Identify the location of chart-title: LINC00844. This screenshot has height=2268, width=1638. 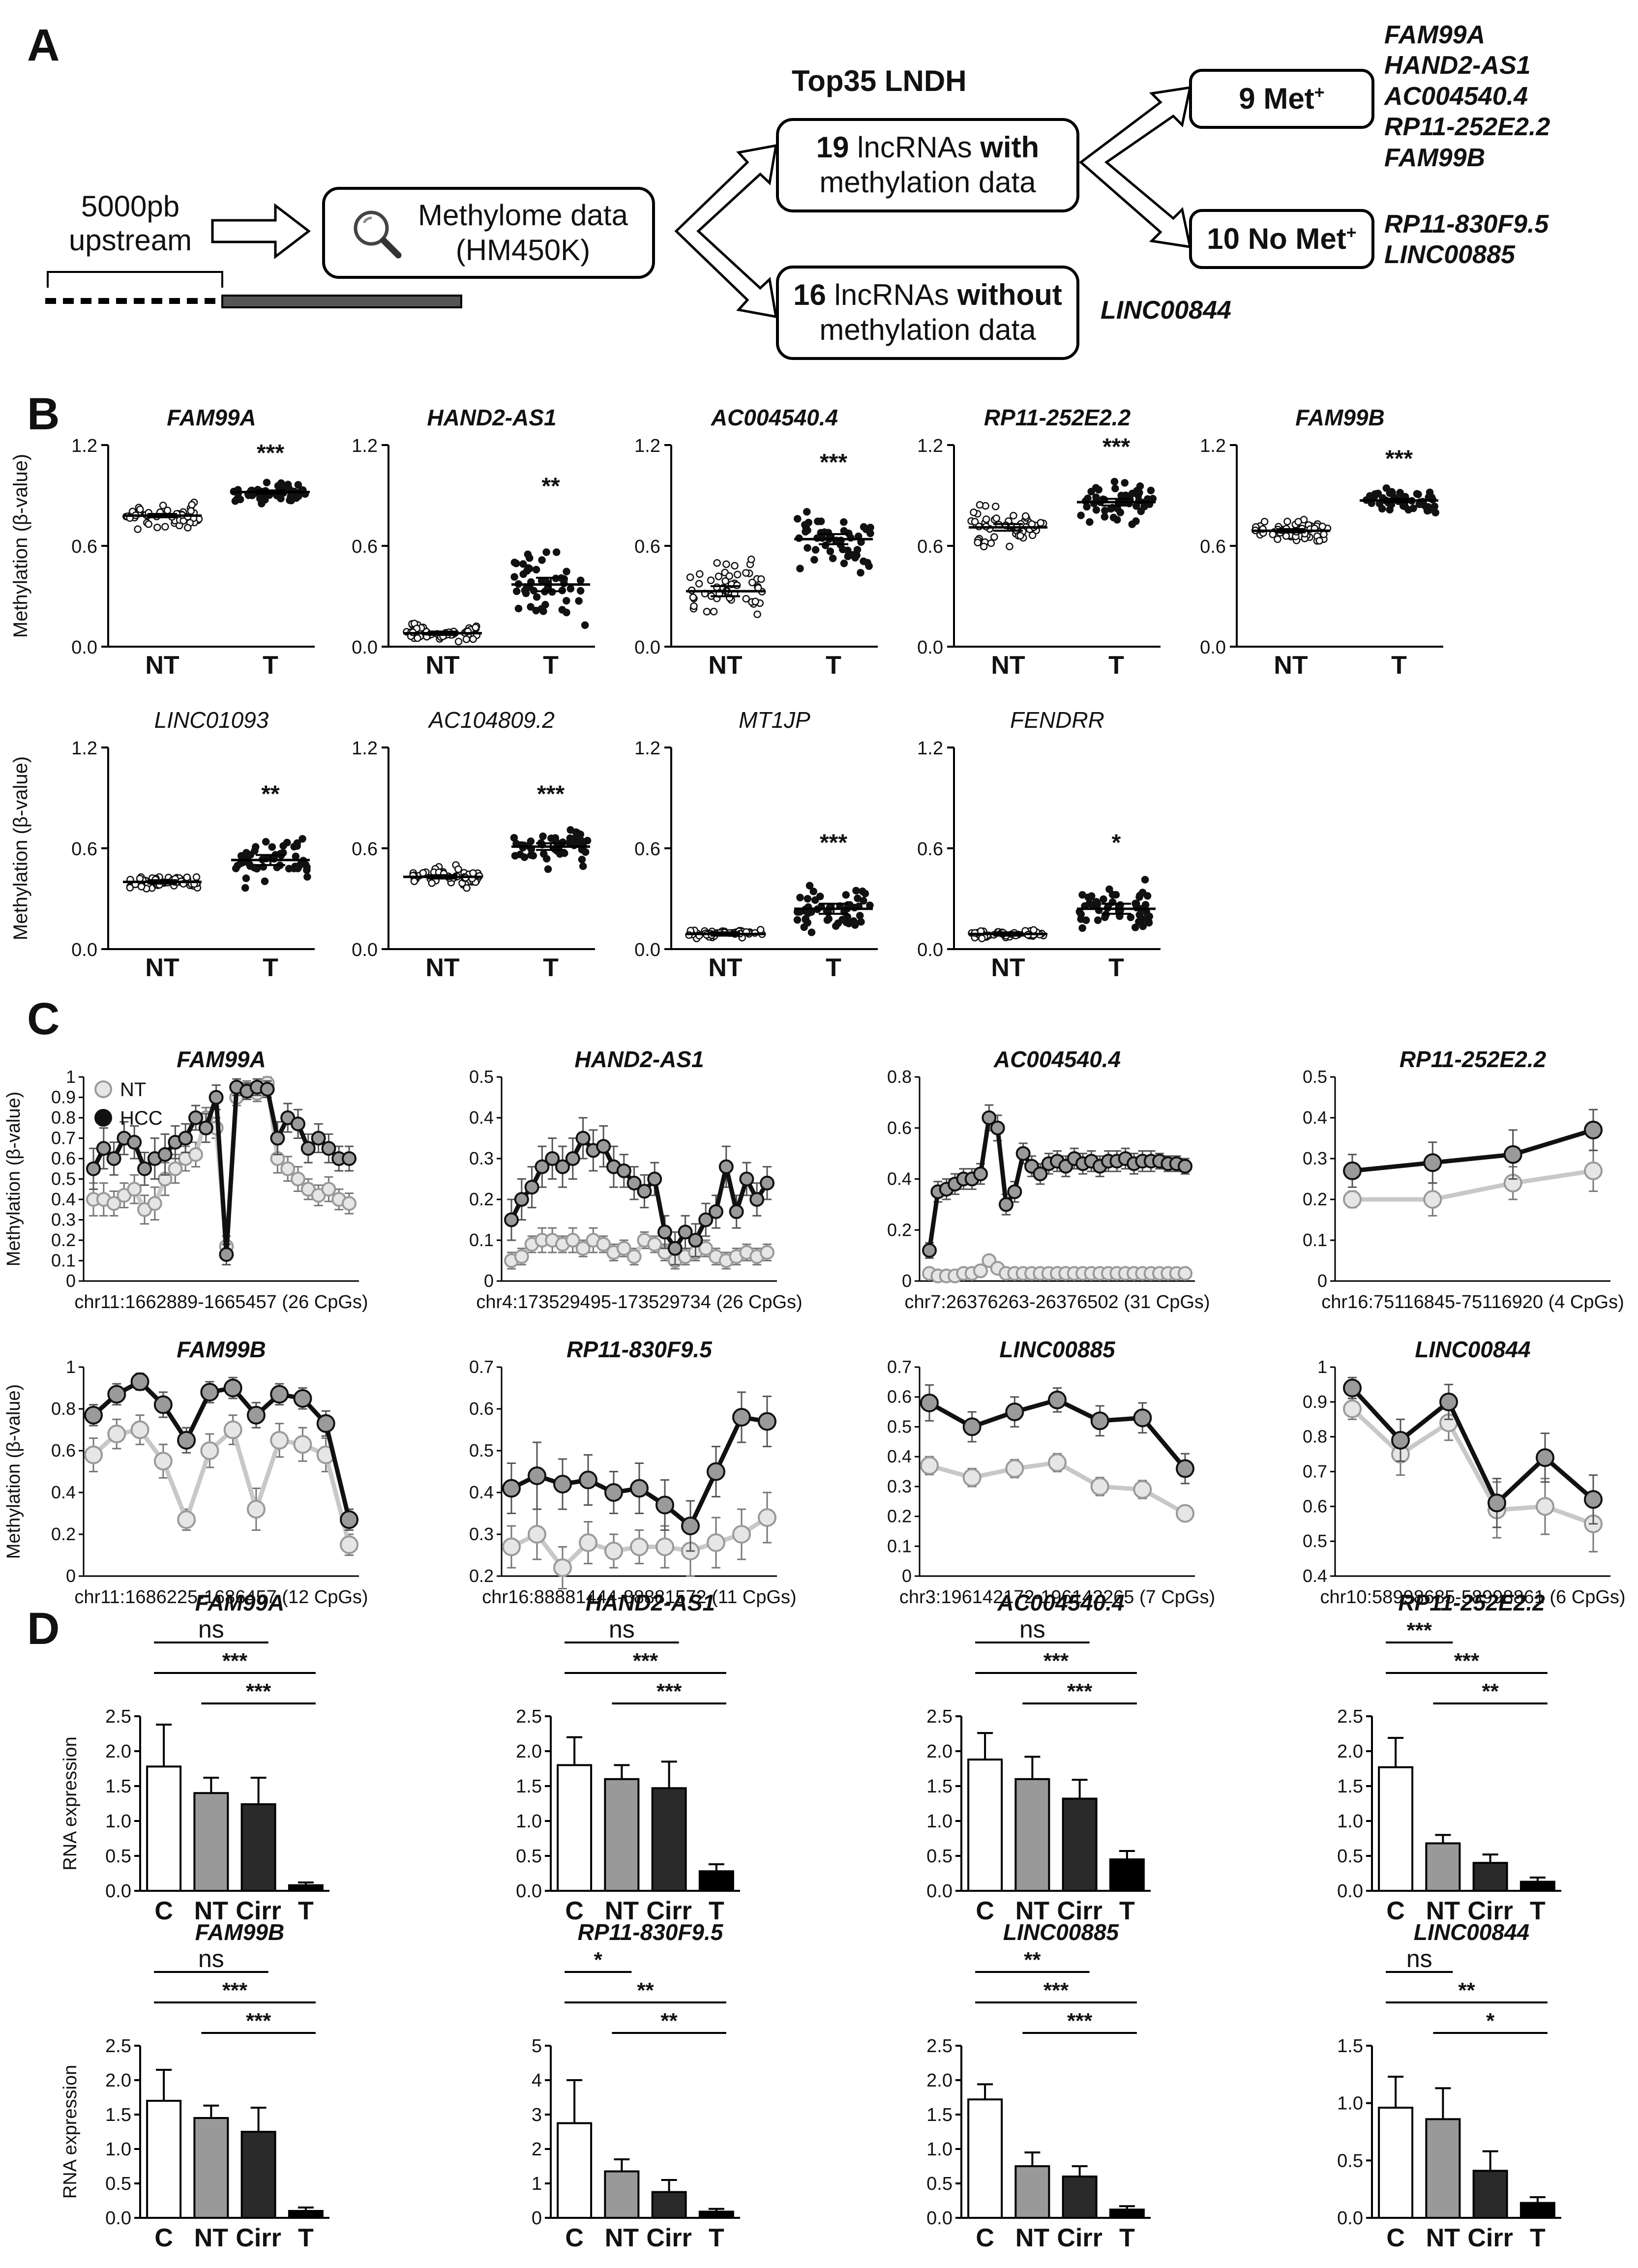
(1471, 1932).